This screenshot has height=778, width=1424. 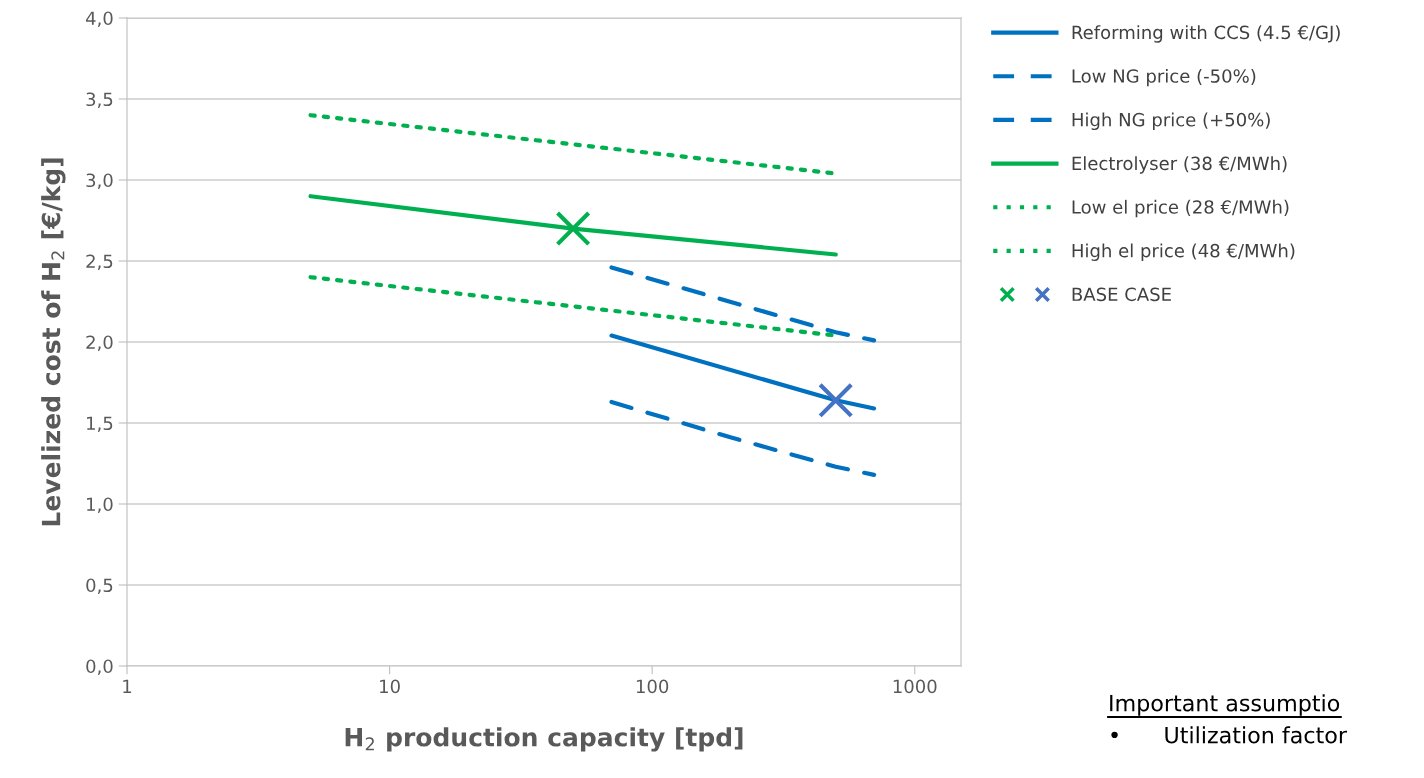 What do you see at coordinates (1229, 735) in the screenshot?
I see `text: • Utilization factor` at bounding box center [1229, 735].